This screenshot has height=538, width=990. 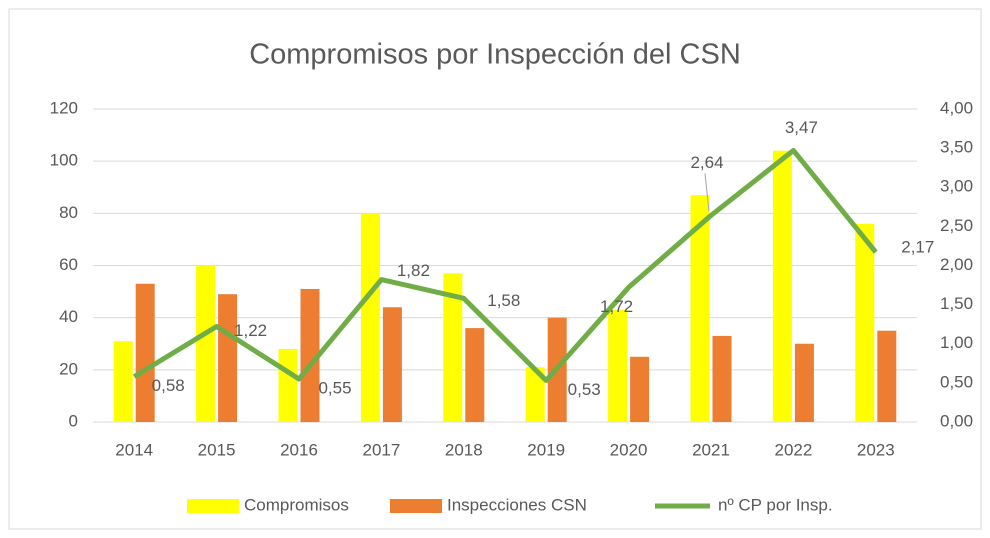 What do you see at coordinates (68, 264) in the screenshot?
I see `y-tick-label: 60` at bounding box center [68, 264].